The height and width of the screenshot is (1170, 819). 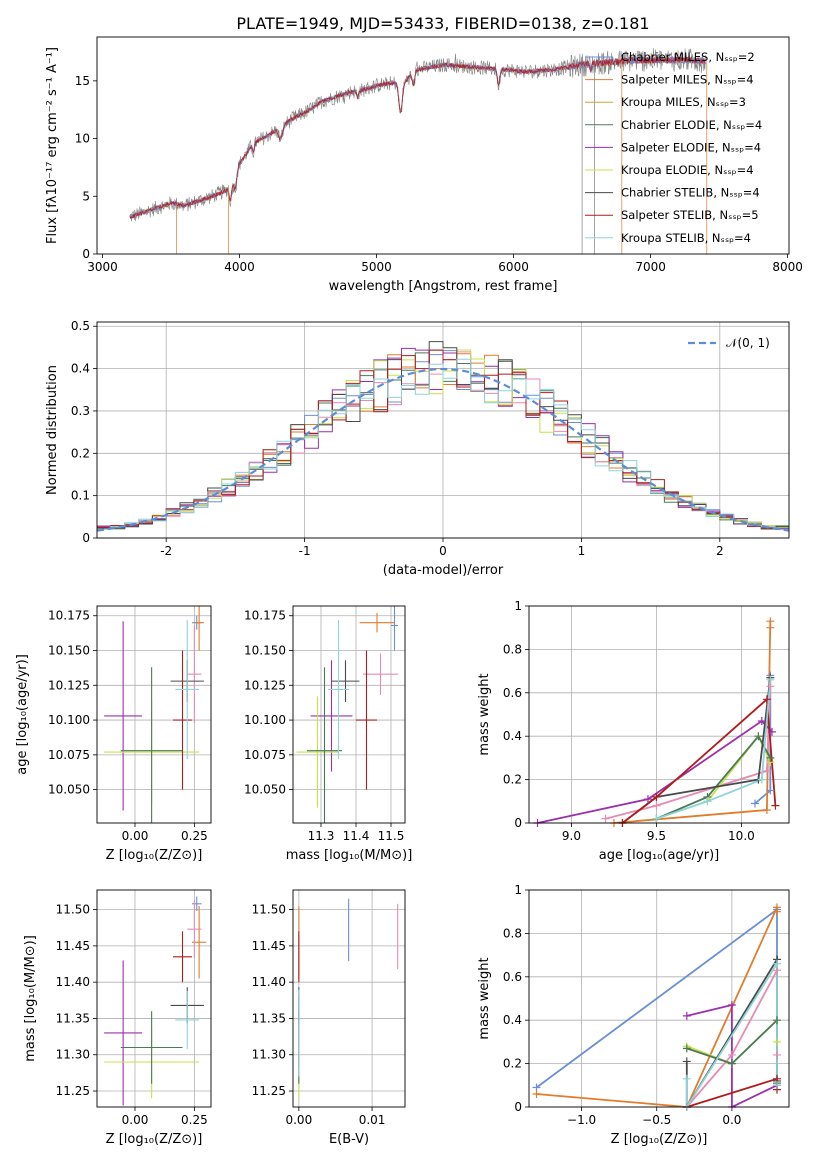 What do you see at coordinates (194, 836) in the screenshot?
I see `x-tick-label: 0.25` at bounding box center [194, 836].